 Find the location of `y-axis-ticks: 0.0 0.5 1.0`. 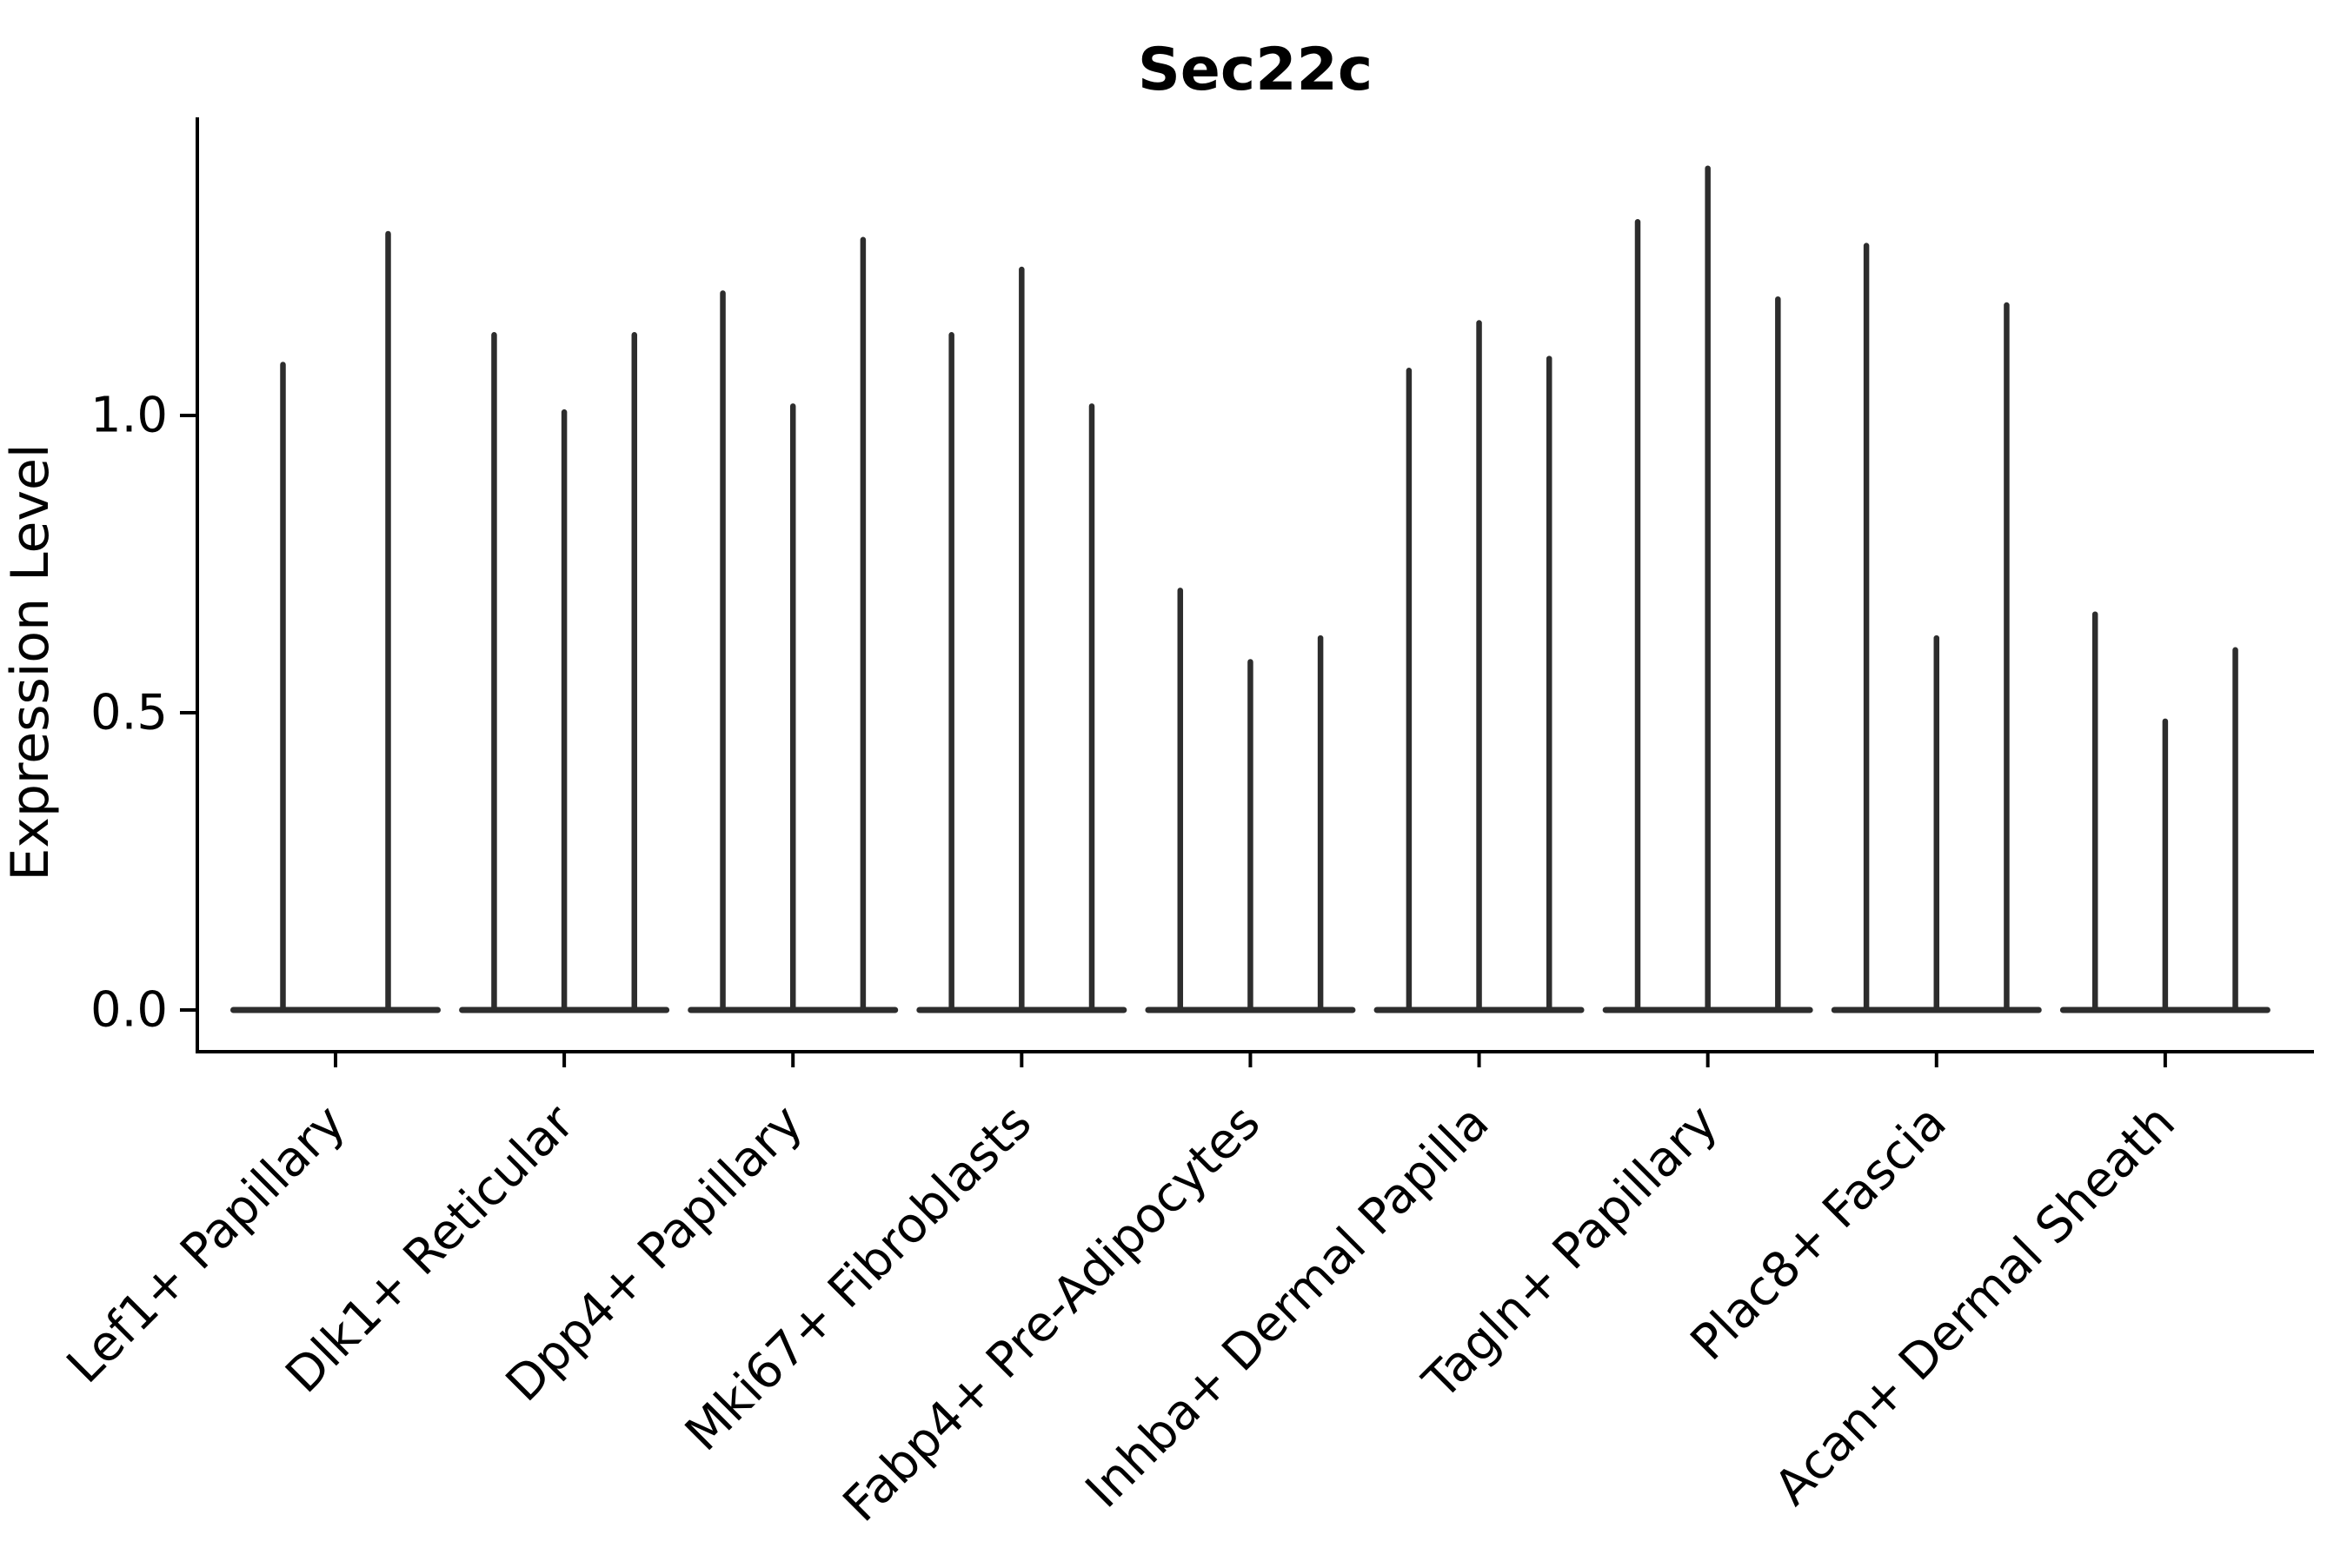

y-axis-ticks: 0.0 0.5 1.0 is located at coordinates (143, 713).